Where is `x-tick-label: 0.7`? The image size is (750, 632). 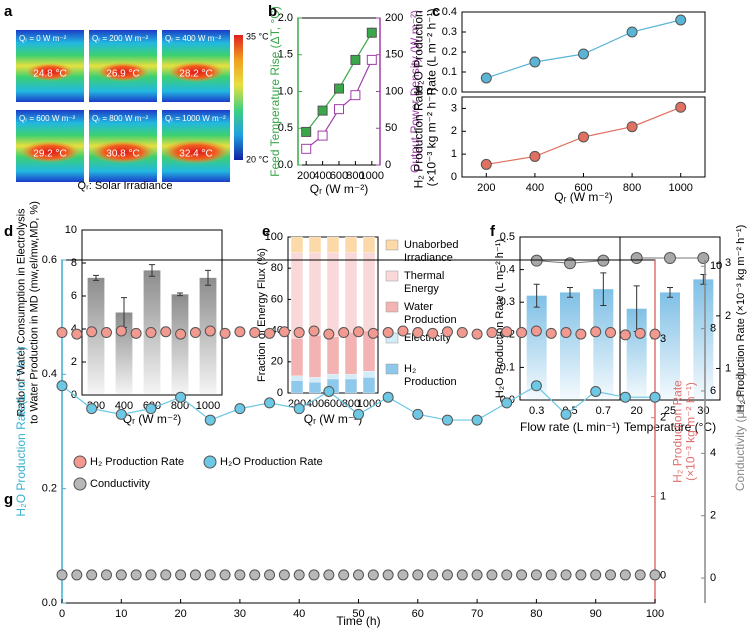 x-tick-label: 0.7 is located at coordinates (603, 411).